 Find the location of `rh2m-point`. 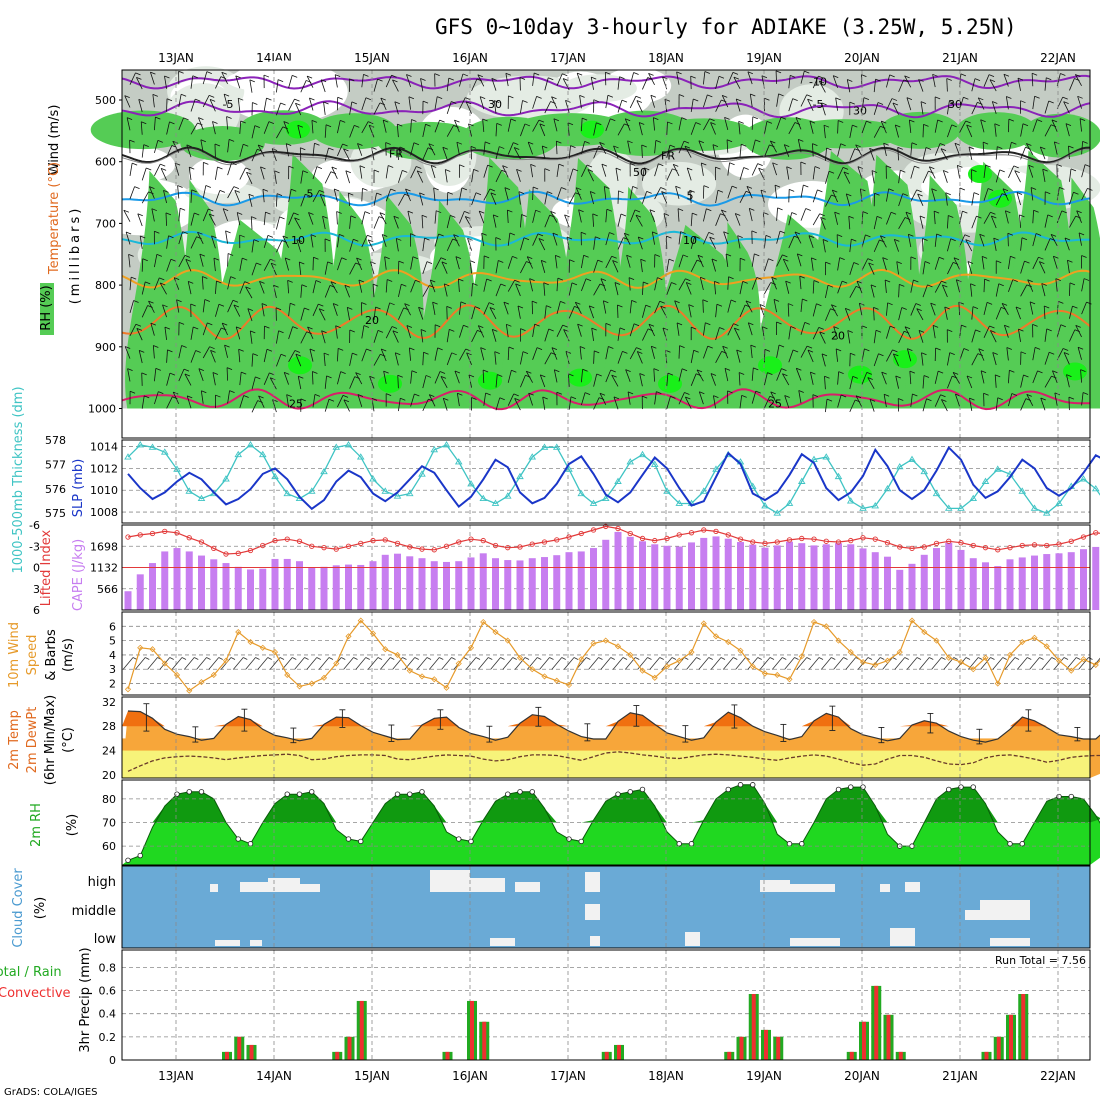

rh2m-point is located at coordinates (961, 787).